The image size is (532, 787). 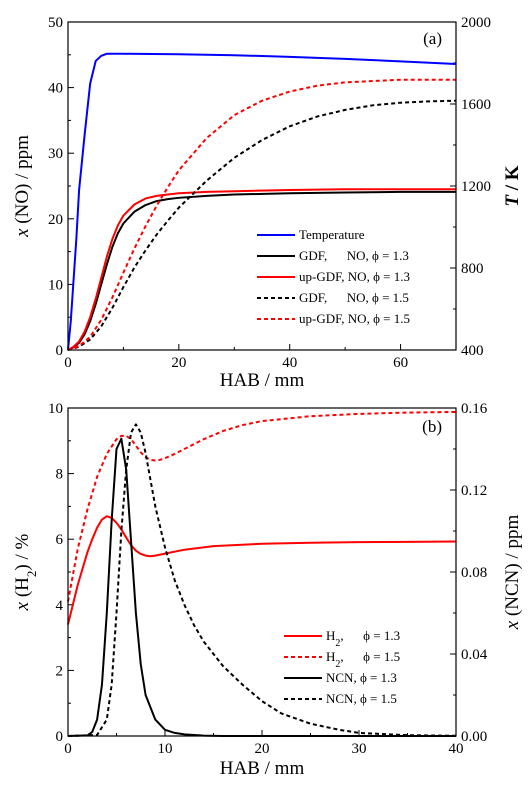 What do you see at coordinates (332, 234) in the screenshot?
I see `legend-label-1: Temperature` at bounding box center [332, 234].